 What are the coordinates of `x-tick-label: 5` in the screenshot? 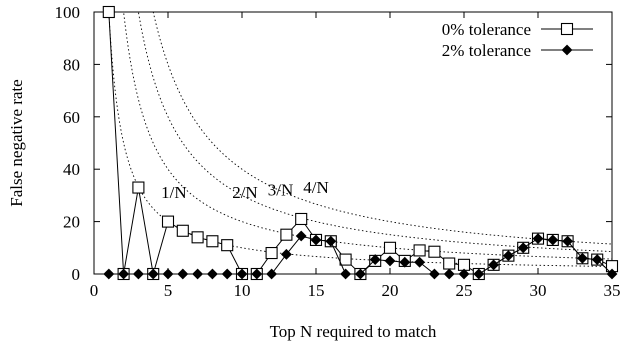 It's located at (168, 290).